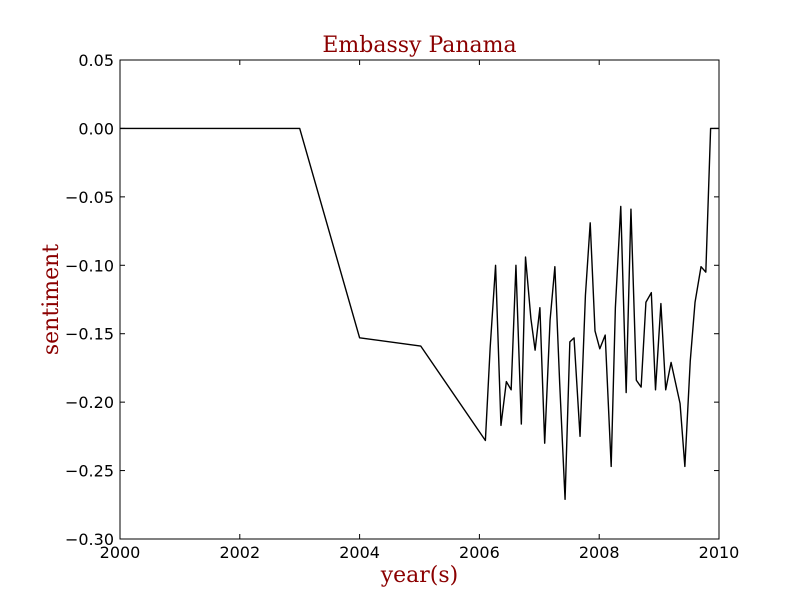 This screenshot has width=800, height=600. What do you see at coordinates (239, 552) in the screenshot?
I see `x-tick-label: 2002` at bounding box center [239, 552].